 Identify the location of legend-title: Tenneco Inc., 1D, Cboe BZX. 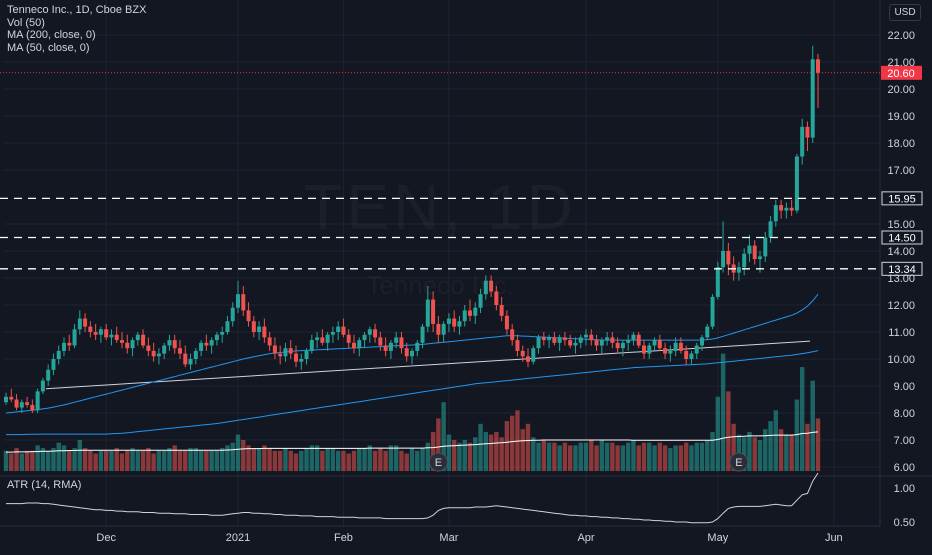
(77, 10).